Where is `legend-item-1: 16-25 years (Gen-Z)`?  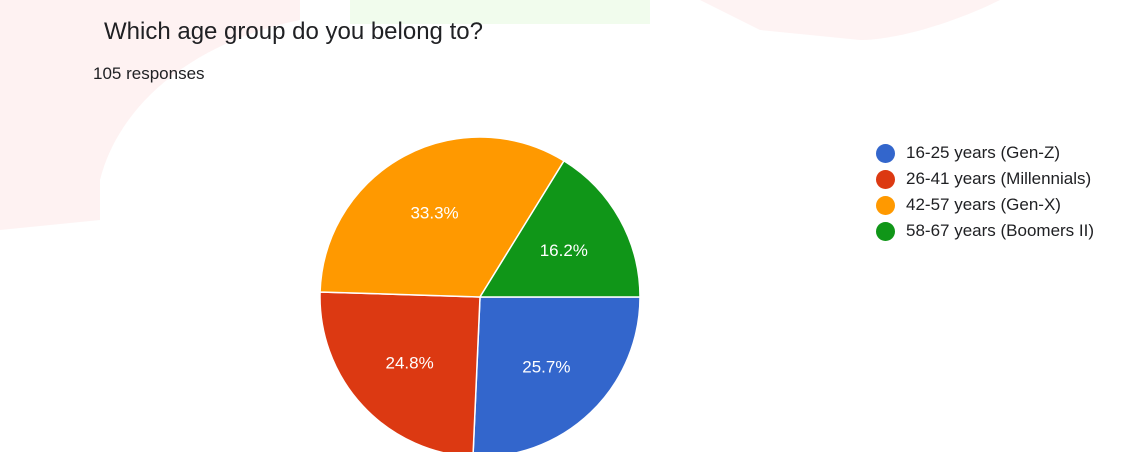 legend-item-1: 16-25 years (Gen-Z) is located at coordinates (985, 153).